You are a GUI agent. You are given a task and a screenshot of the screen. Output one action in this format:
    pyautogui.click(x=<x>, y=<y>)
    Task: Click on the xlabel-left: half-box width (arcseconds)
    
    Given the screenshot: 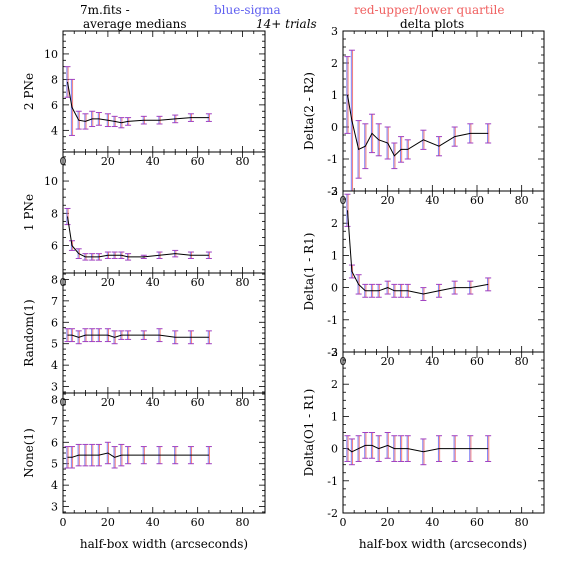 What is the action you would take?
    pyautogui.click(x=164, y=544)
    